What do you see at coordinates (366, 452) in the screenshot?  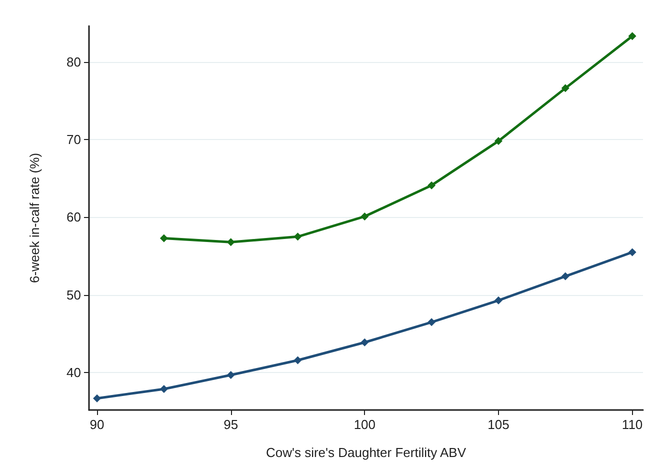 I see `x-axis-title: Cow's sire's Daughter Fertility ABV` at bounding box center [366, 452].